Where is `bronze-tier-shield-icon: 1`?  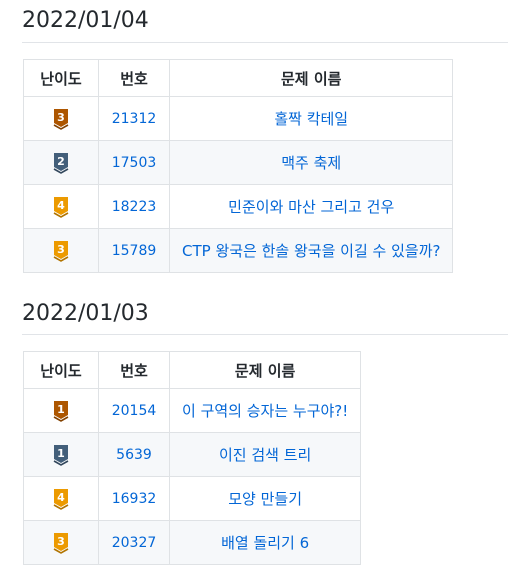
bronze-tier-shield-icon: 1 is located at coordinates (61, 411).